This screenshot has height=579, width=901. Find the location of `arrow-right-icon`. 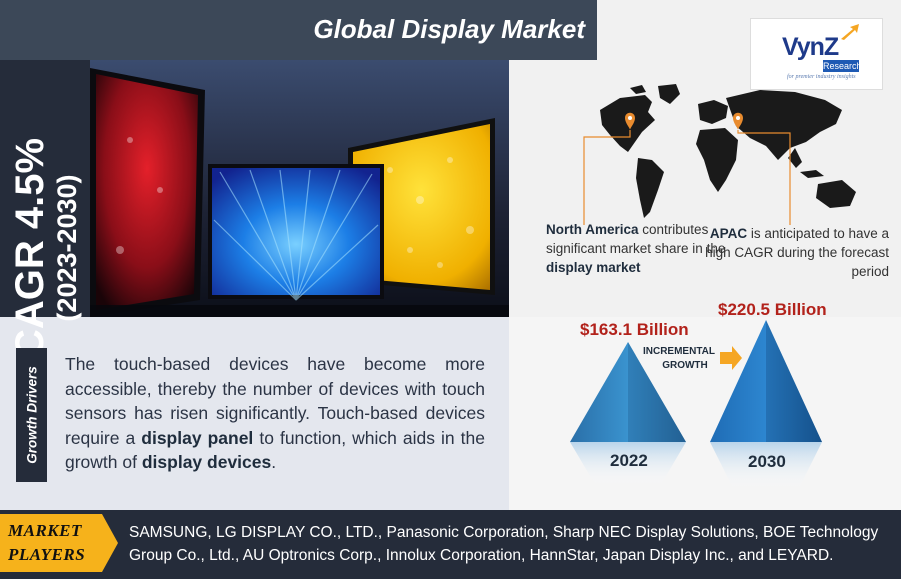

arrow-right-icon is located at coordinates (731, 358).